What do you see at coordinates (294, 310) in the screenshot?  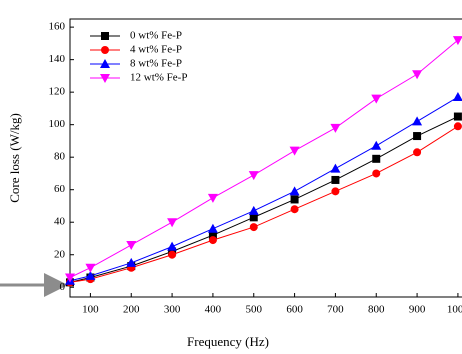 I see `x-tick-label: 600` at bounding box center [294, 310].